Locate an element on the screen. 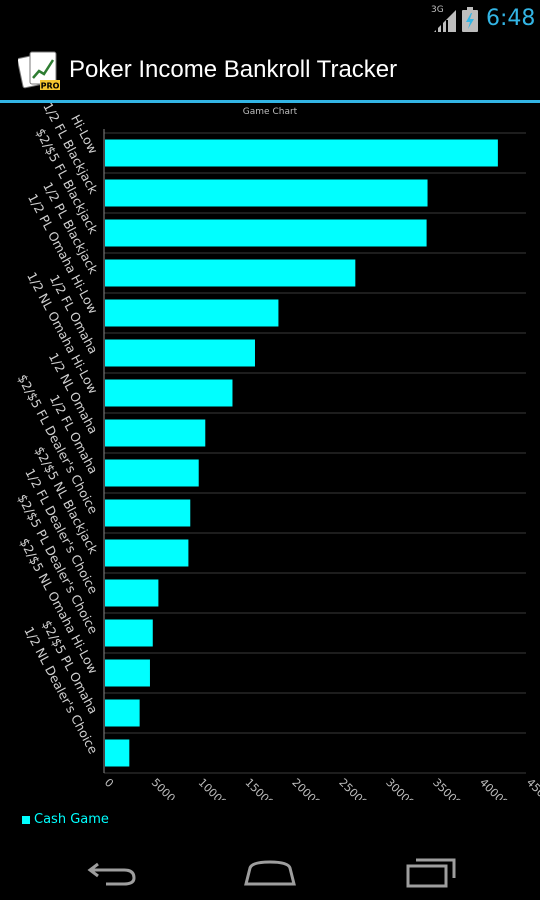  back-icon is located at coordinates (112, 870).